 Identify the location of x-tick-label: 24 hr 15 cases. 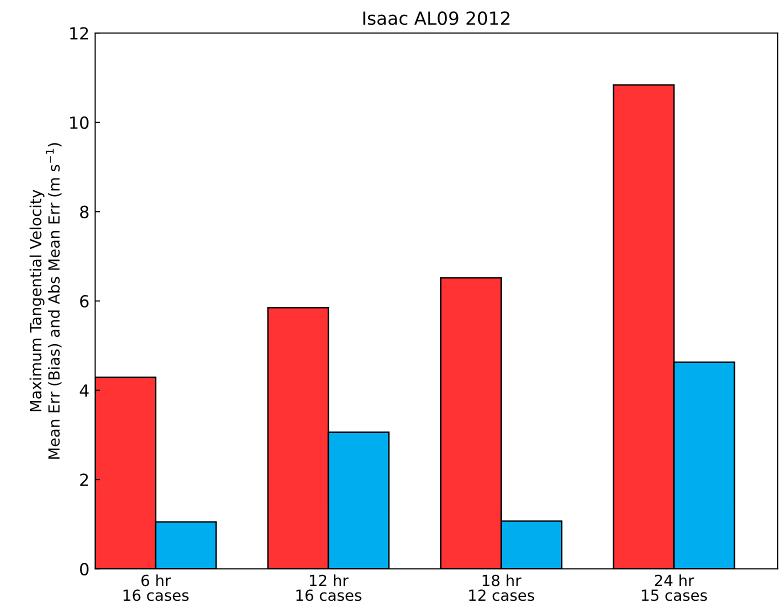
(674, 588).